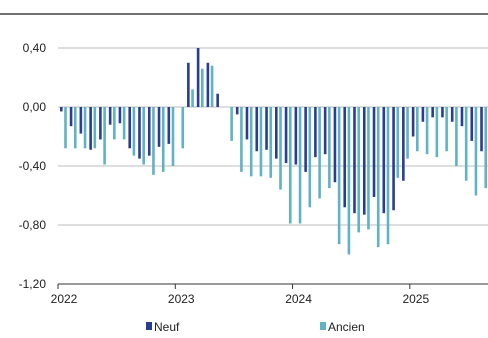 The height and width of the screenshot is (338, 488). What do you see at coordinates (64, 299) in the screenshot?
I see `x-tick-label: 2022` at bounding box center [64, 299].